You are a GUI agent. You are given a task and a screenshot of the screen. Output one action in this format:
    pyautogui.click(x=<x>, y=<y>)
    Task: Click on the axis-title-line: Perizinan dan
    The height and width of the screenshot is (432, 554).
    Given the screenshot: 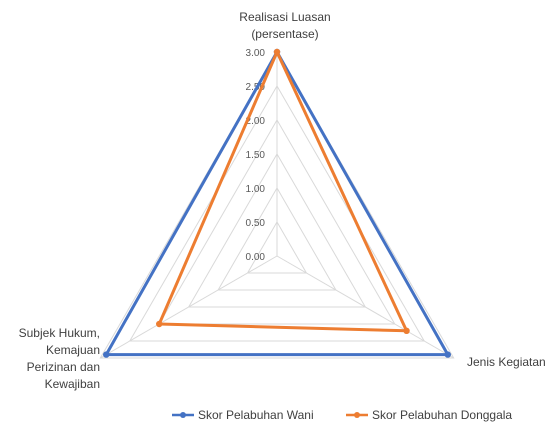 What is the action you would take?
    pyautogui.click(x=63, y=367)
    